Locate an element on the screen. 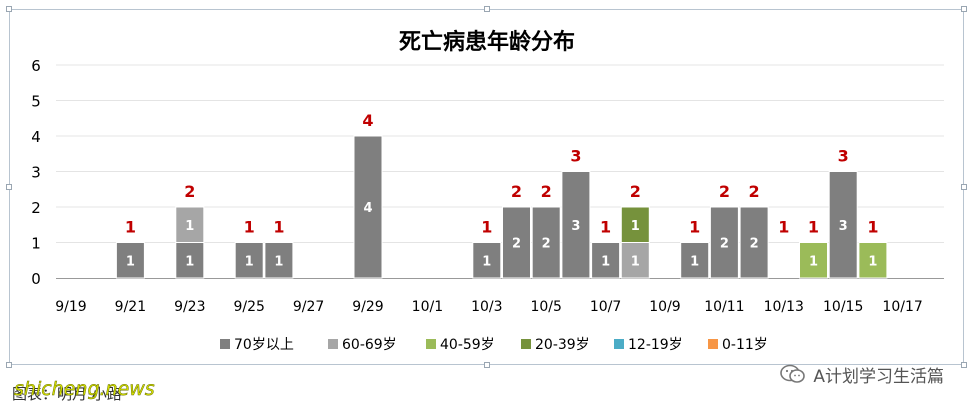 The image size is (974, 414). resize-handle-bottom-right is located at coordinates (964, 365).